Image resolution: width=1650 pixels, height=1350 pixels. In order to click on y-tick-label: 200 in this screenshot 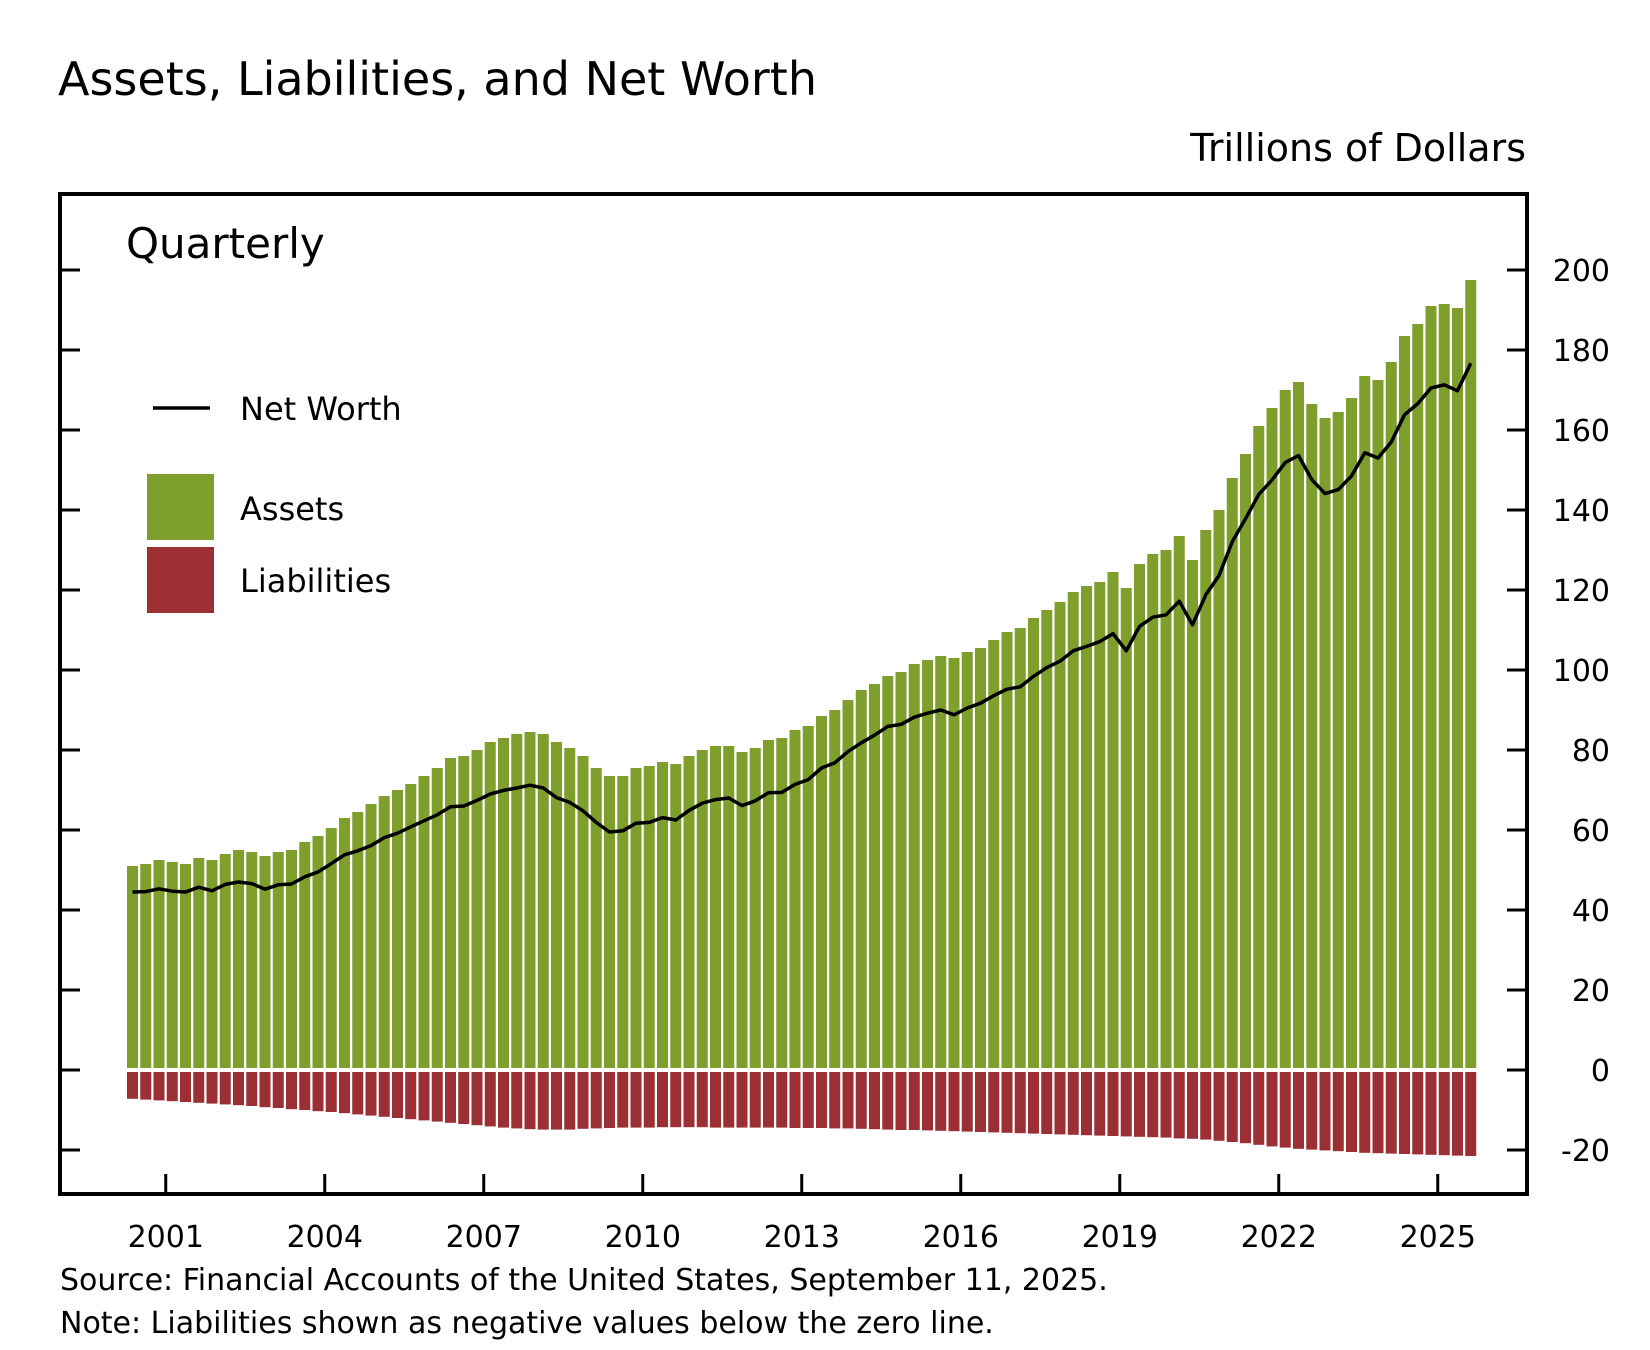, I will do `click(1581, 271)`.